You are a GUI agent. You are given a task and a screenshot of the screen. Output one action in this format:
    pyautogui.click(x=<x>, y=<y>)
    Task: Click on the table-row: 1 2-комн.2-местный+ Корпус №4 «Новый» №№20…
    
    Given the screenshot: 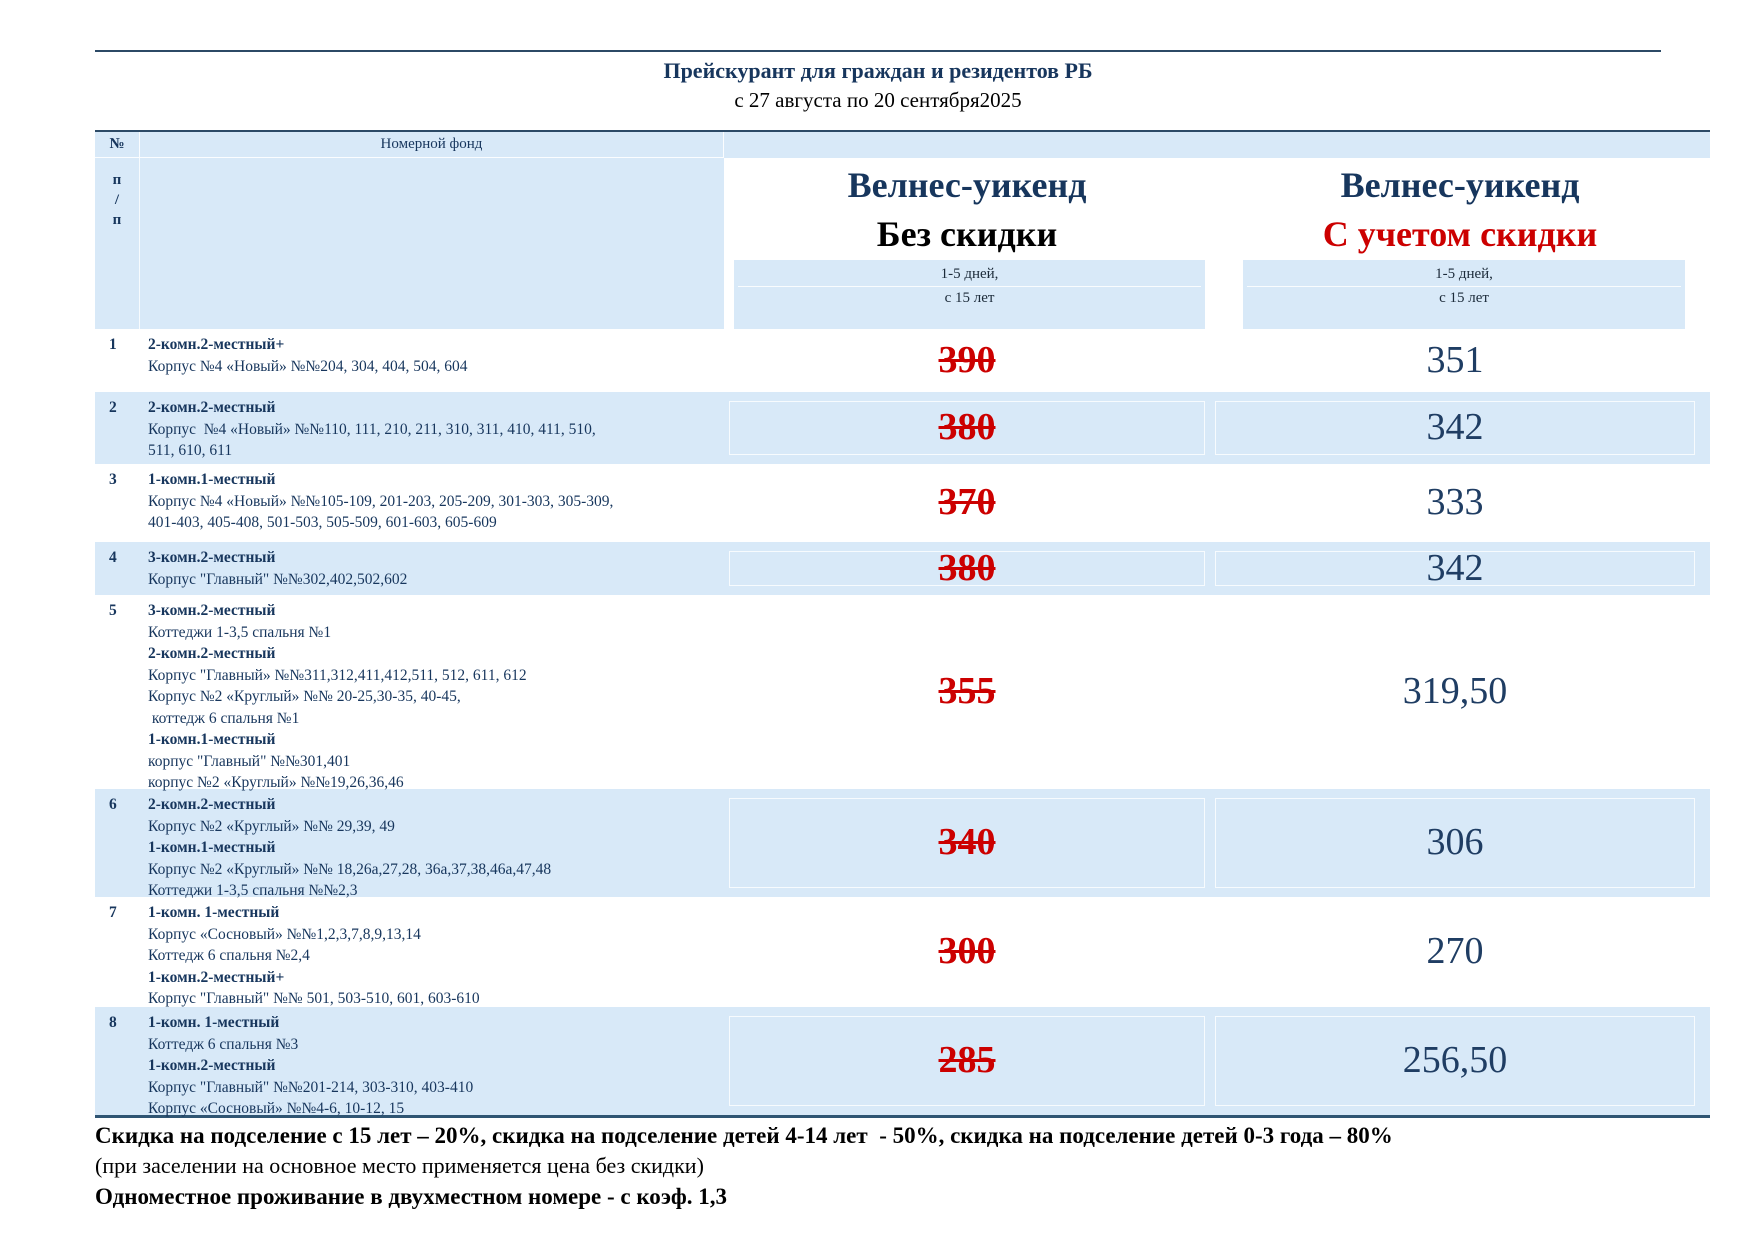 What is the action you would take?
    pyautogui.click(x=902, y=360)
    